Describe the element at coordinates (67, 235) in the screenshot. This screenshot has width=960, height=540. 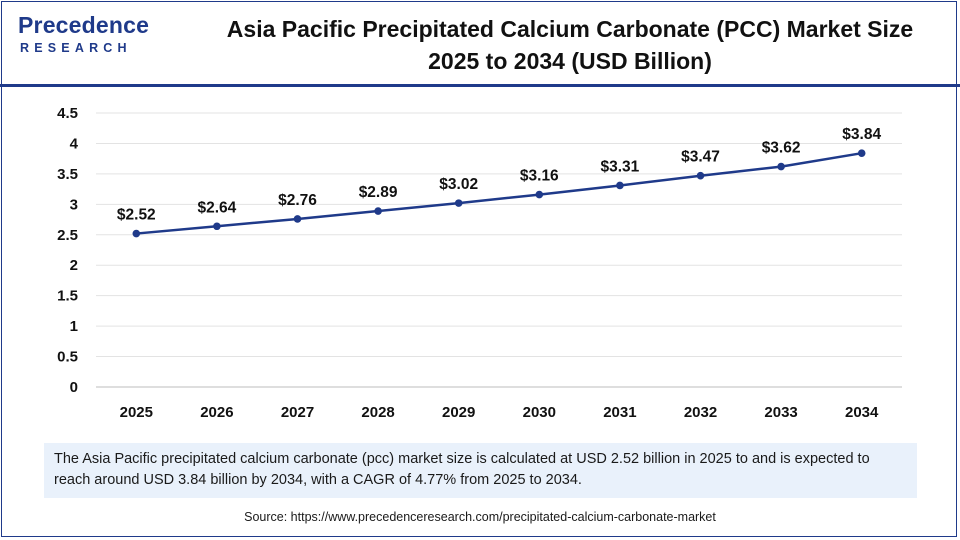
I see `y-tick-label: 2.5` at that location.